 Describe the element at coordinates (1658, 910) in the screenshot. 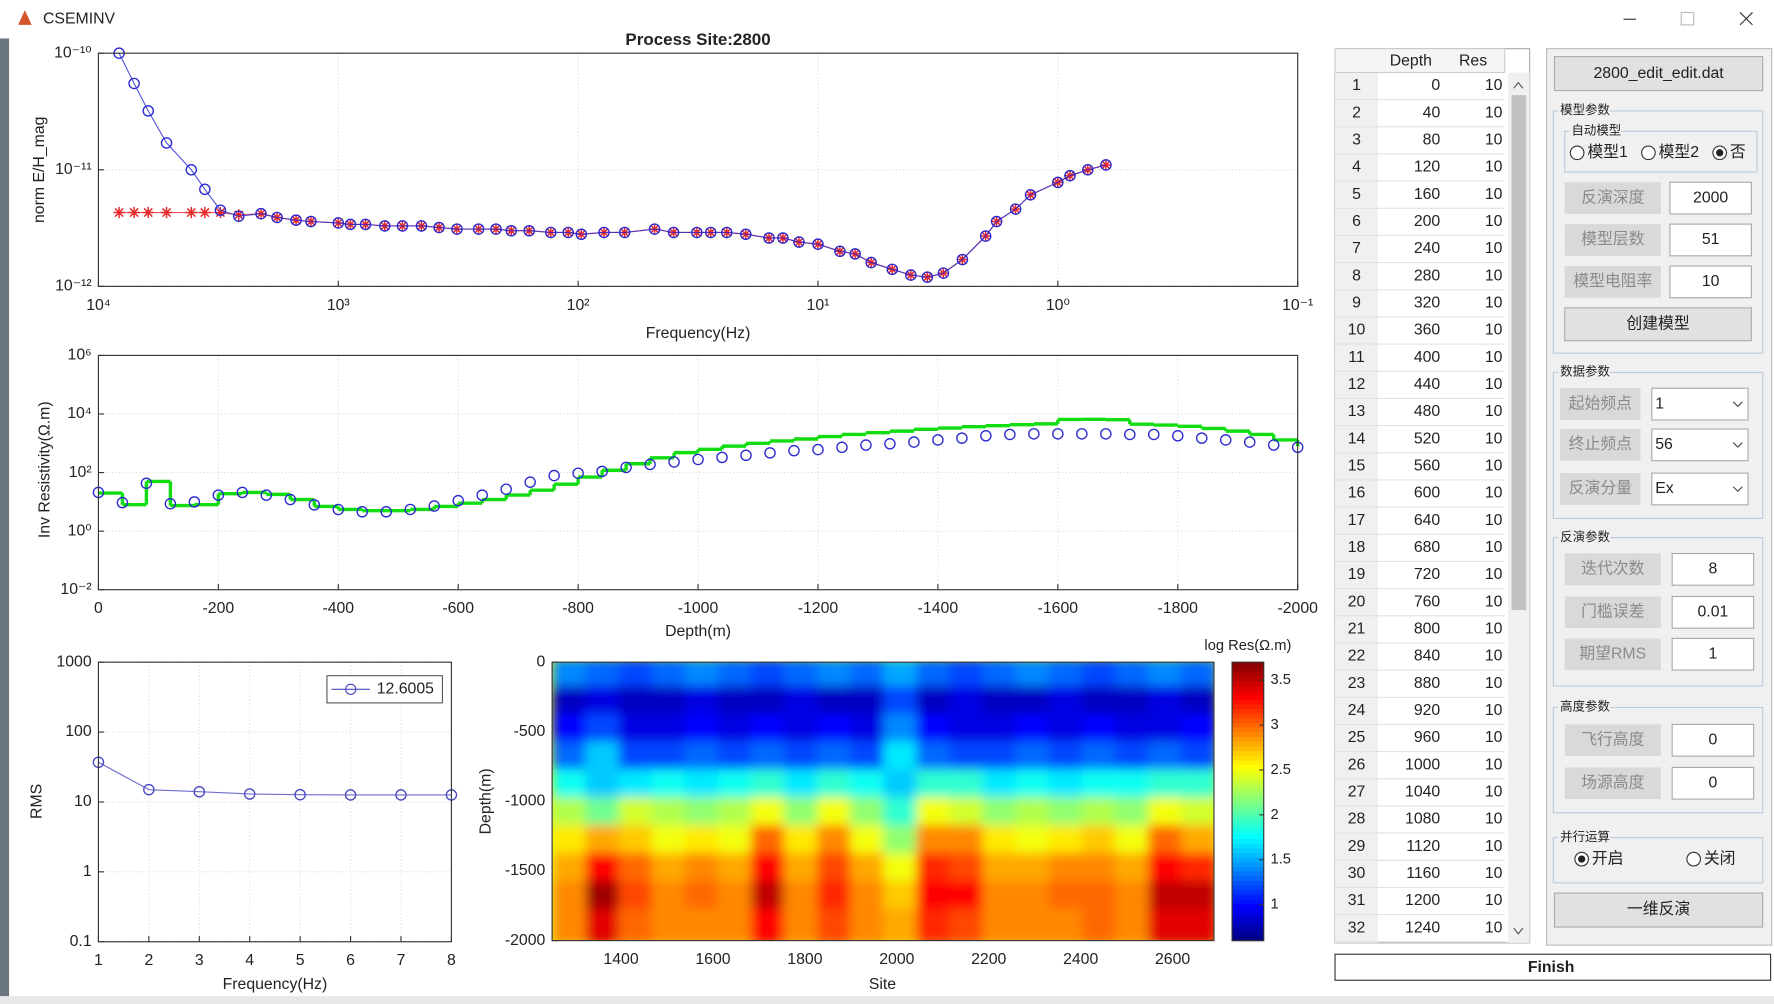

I see `run-button` at that location.